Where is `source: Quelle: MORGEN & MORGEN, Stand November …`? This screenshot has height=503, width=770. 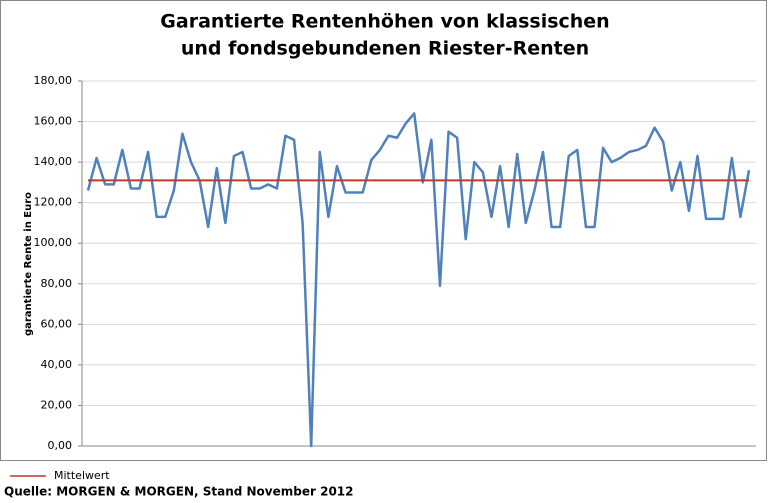 source: Quelle: MORGEN & MORGEN, Stand November … is located at coordinates (179, 492).